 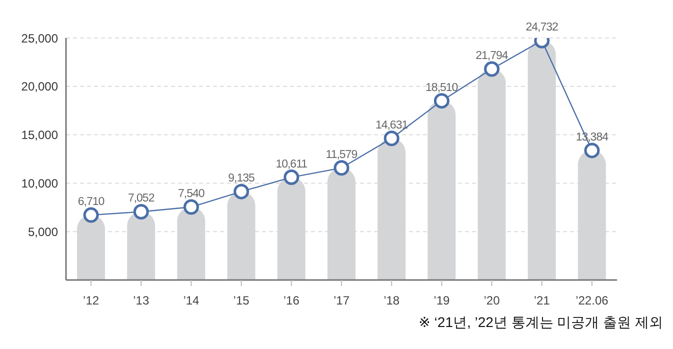 I want to click on x-tick-label: ’13, so click(x=141, y=301).